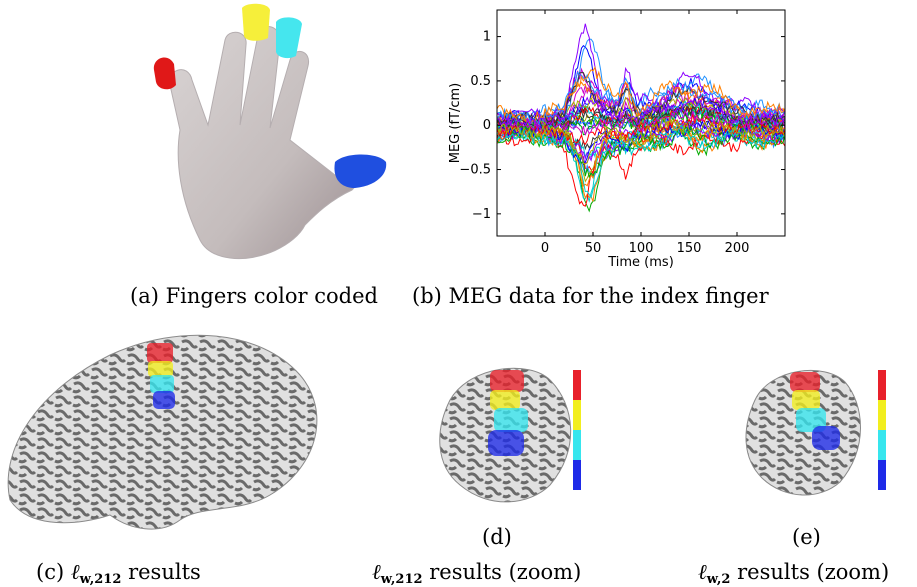  What do you see at coordinates (593, 248) in the screenshot?
I see `x-tick-label: 50` at bounding box center [593, 248].